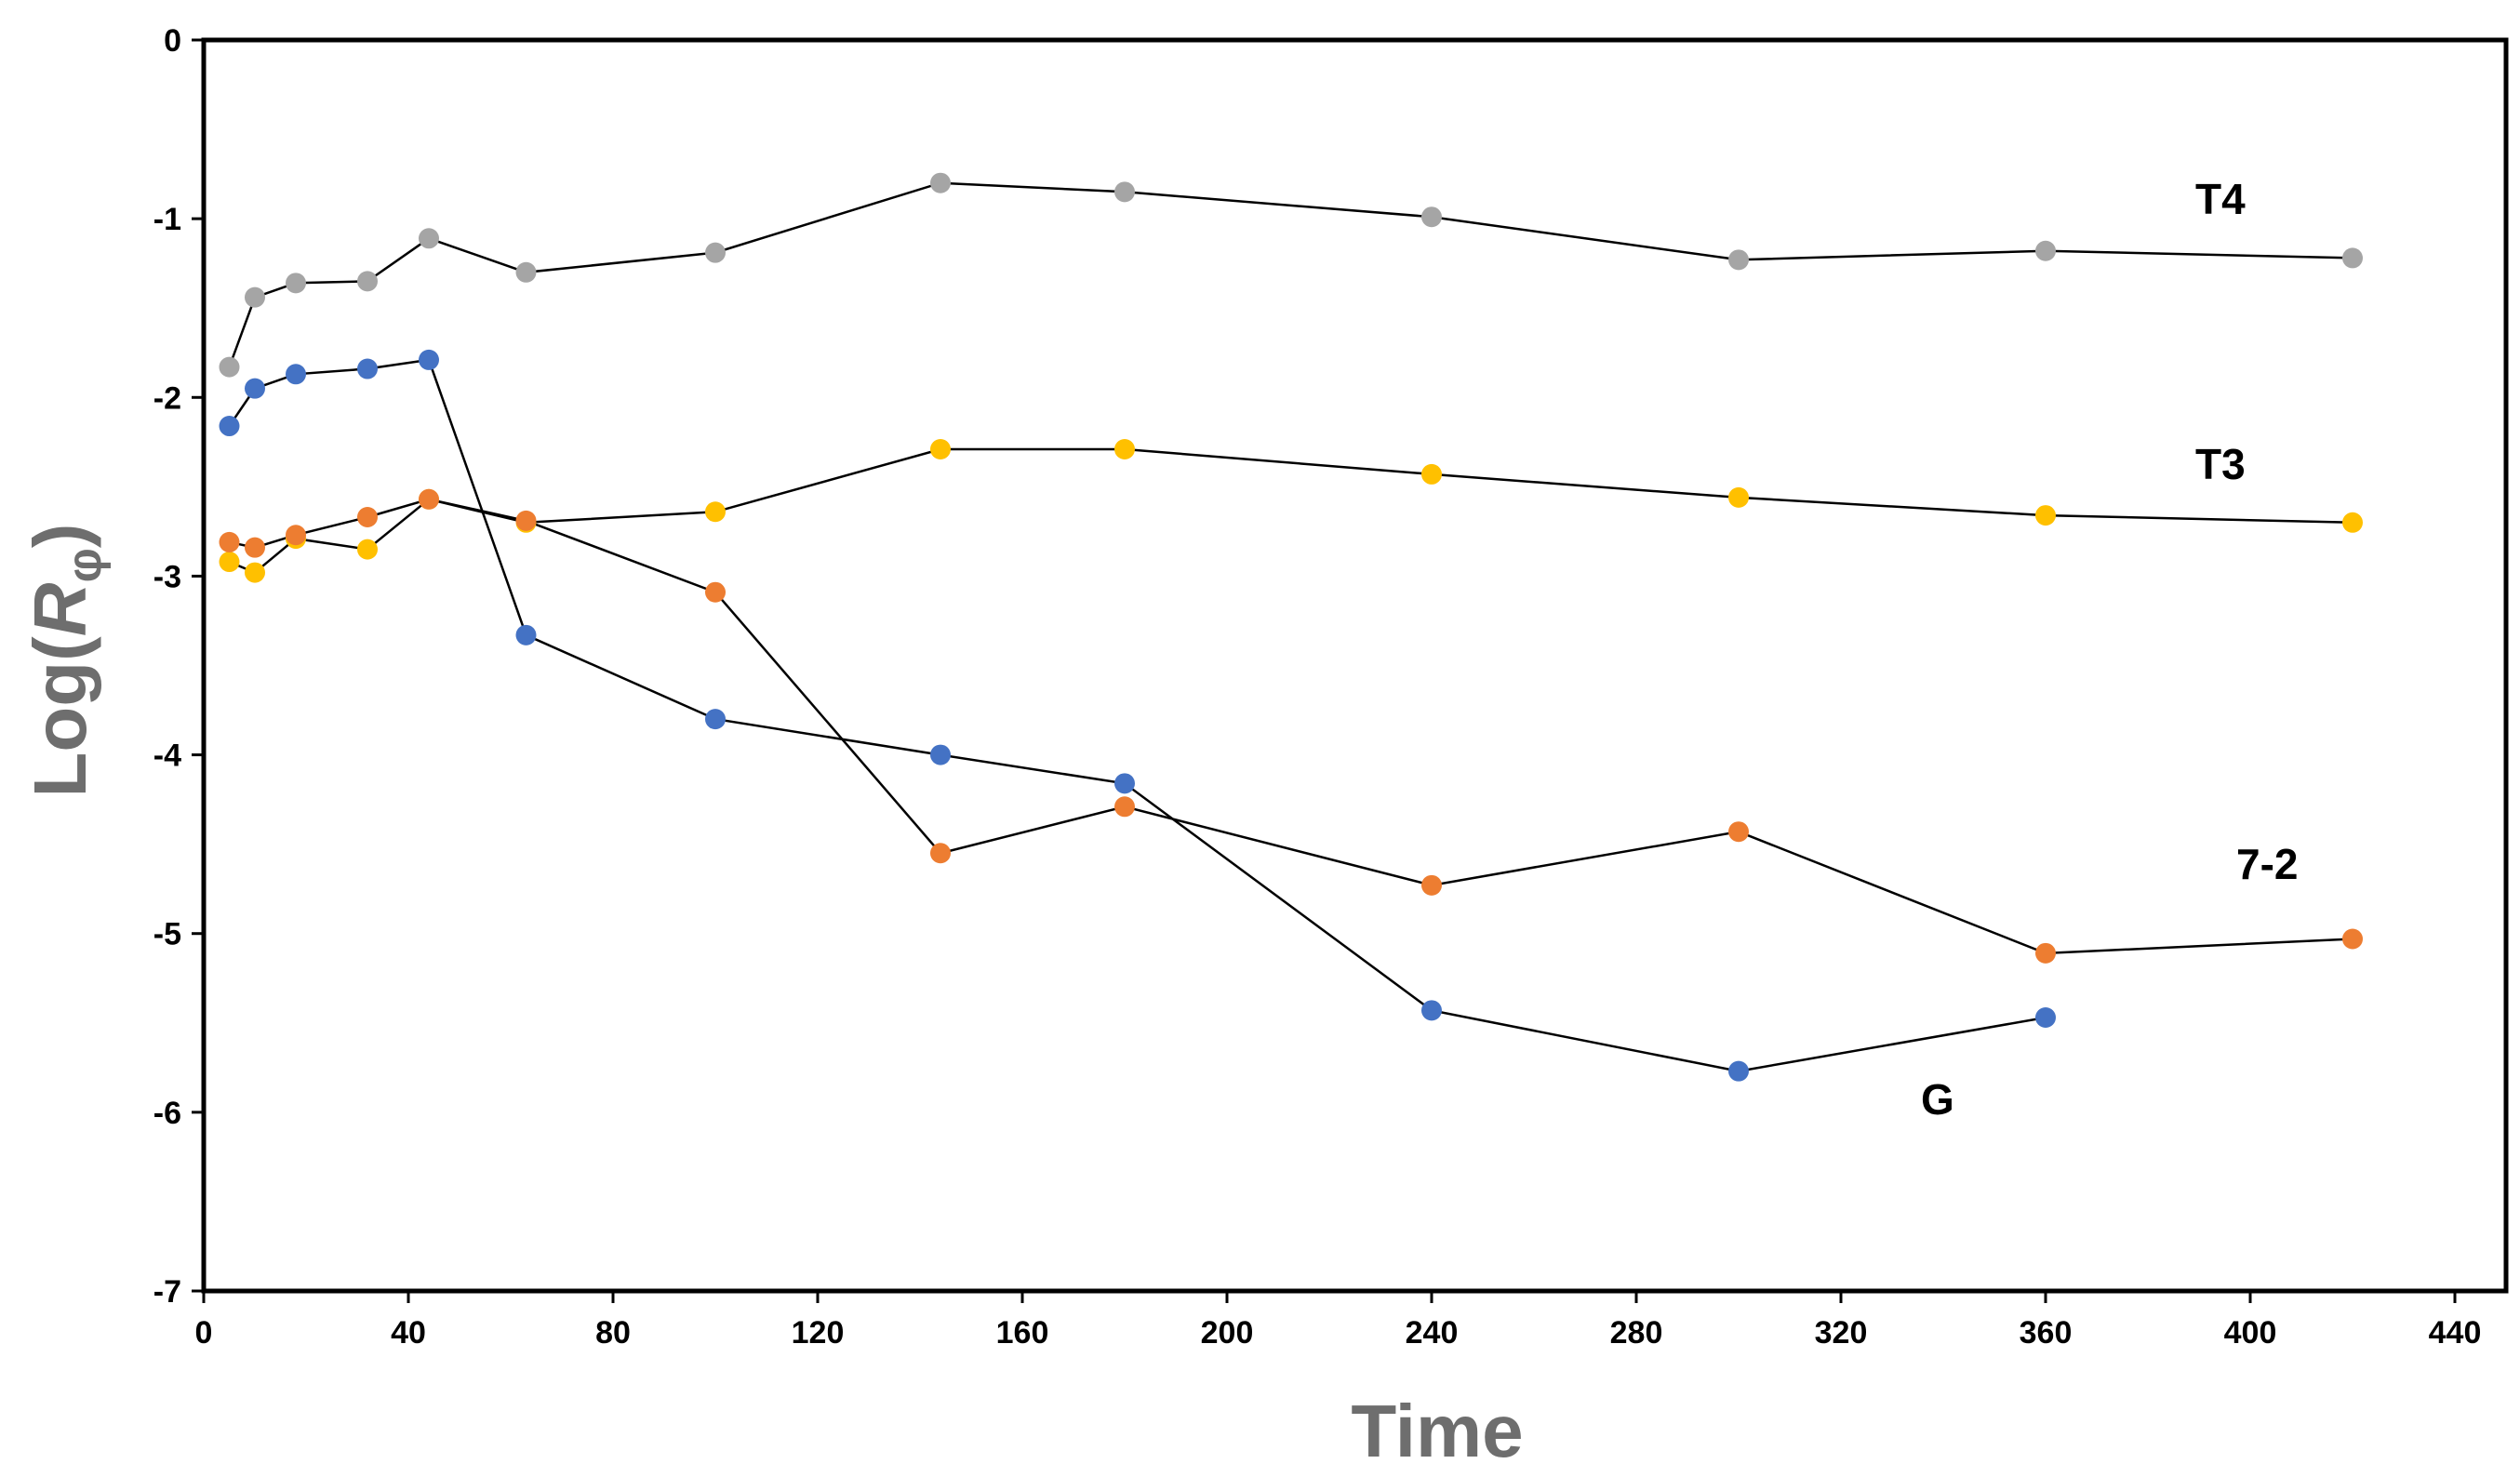  Describe the element at coordinates (167, 576) in the screenshot. I see `y-tick-label: -3` at that location.